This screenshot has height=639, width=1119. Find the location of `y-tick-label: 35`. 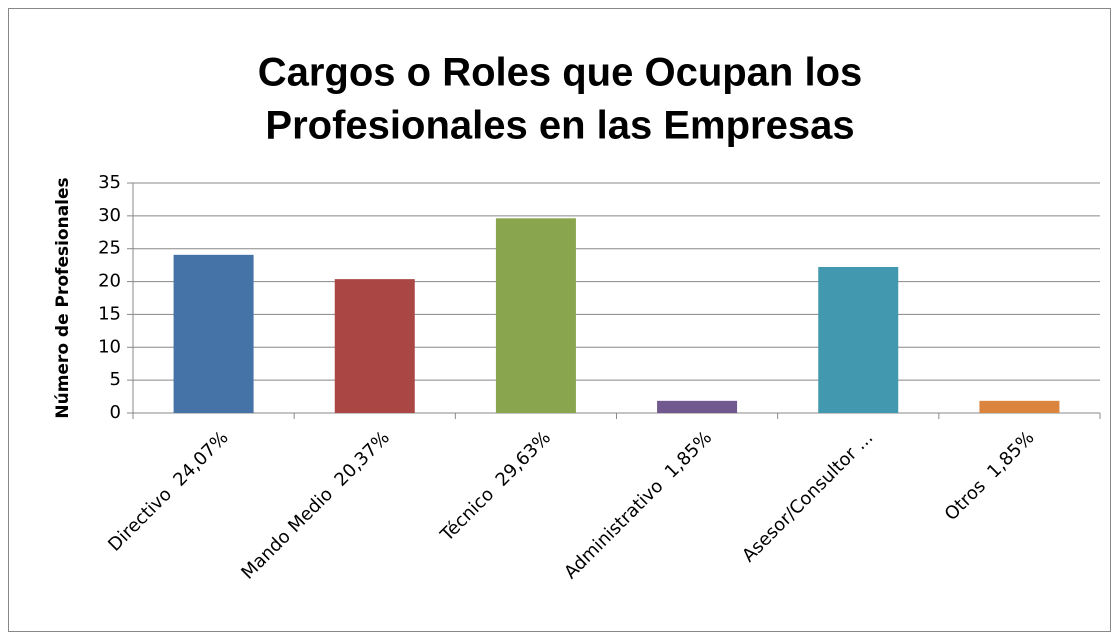

y-tick-label: 35 is located at coordinates (109, 182).